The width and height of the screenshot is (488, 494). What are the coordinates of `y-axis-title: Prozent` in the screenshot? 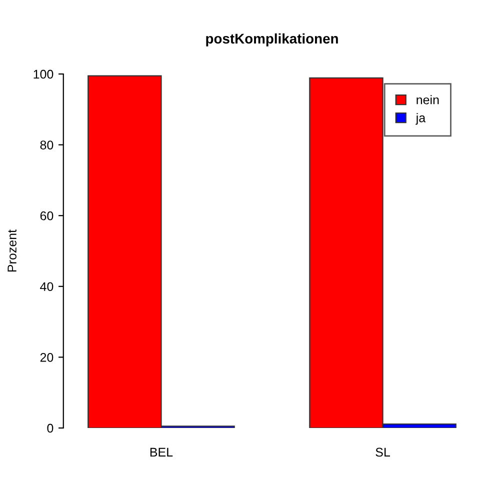 It's located at (12, 251).